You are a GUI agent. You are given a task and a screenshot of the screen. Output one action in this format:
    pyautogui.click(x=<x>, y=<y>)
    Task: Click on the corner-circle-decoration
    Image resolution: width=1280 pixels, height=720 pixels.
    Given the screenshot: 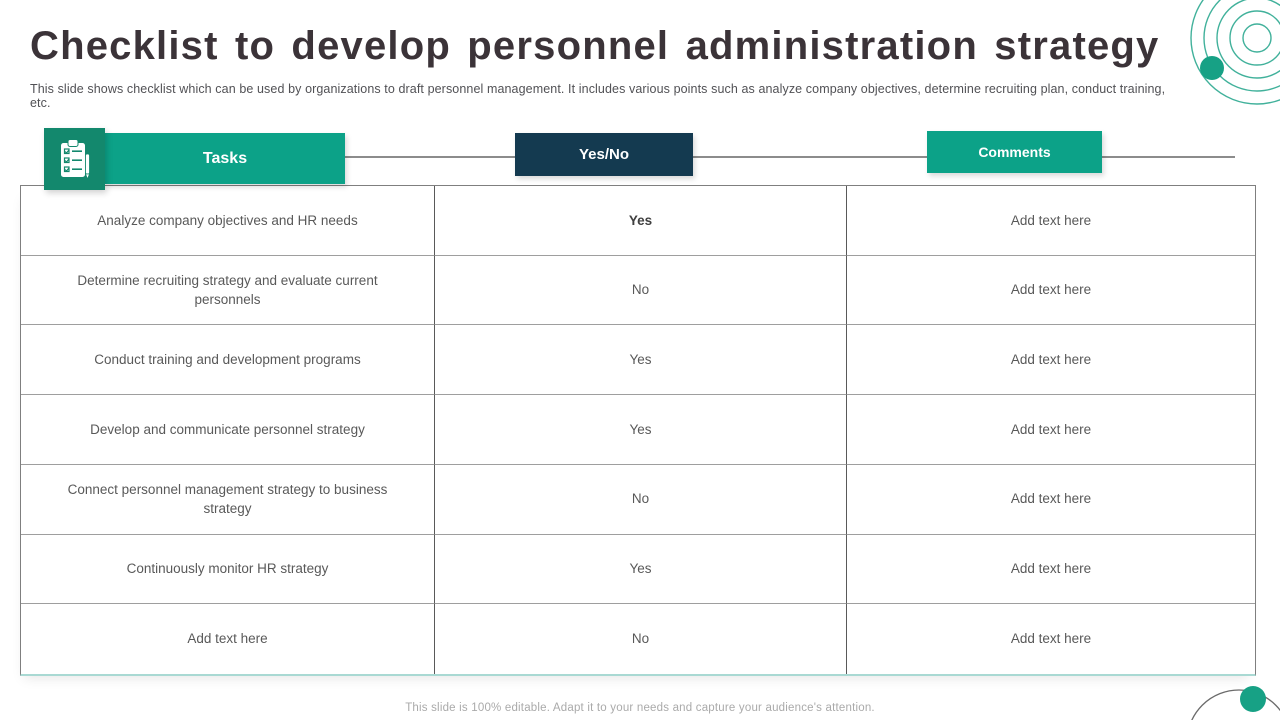 What is the action you would take?
    pyautogui.click(x=1235, y=703)
    